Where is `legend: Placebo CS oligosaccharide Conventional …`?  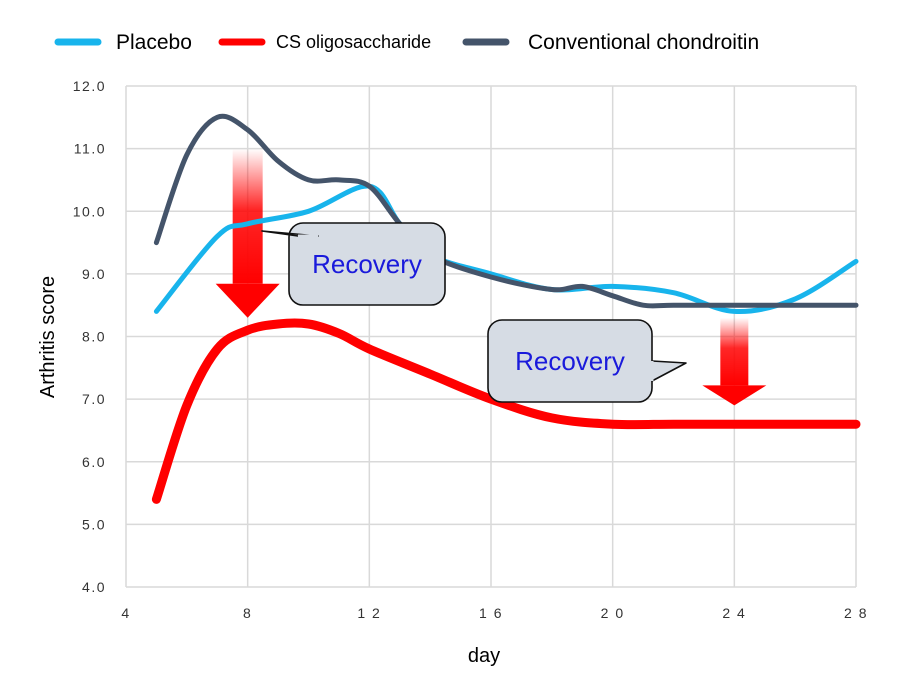 legend: Placebo CS oligosaccharide Conventional … is located at coordinates (406, 42).